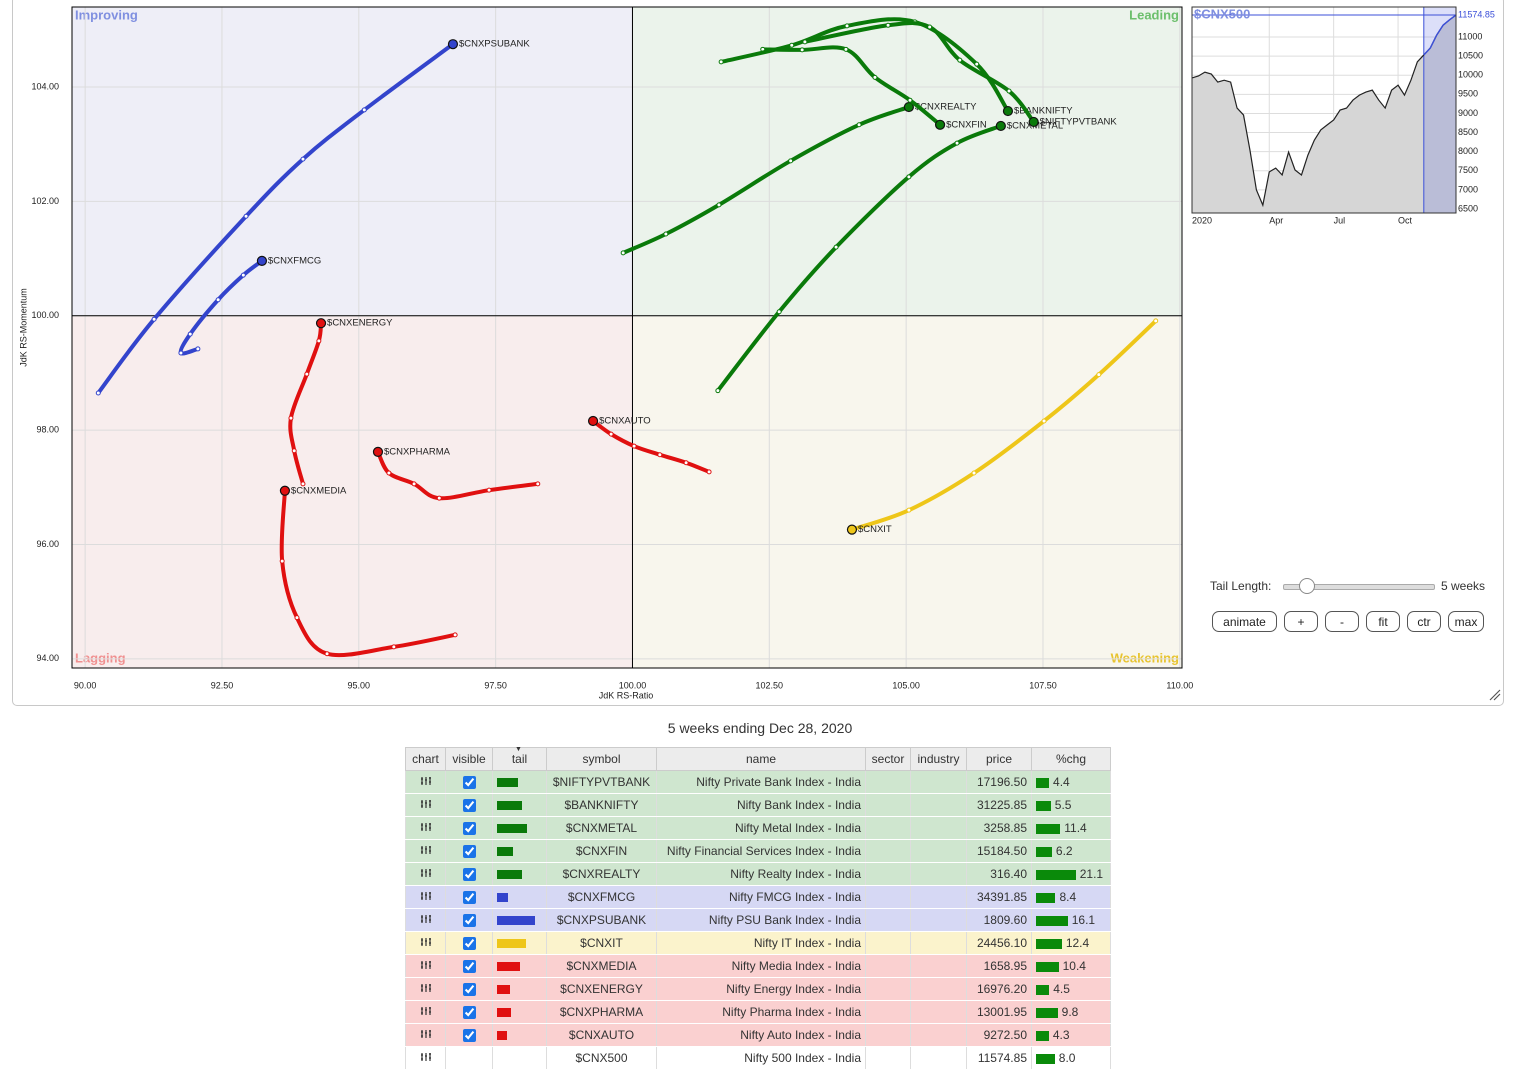 This screenshot has width=1521, height=1075. I want to click on name-cell: Nifty Bank Index - India, so click(761, 805).